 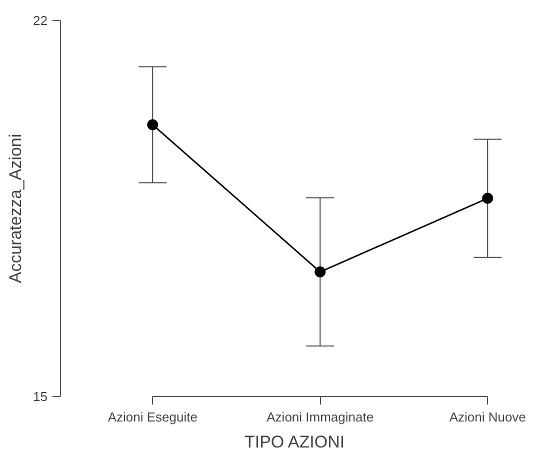 I want to click on x-tick-label: Azioni Immaginate, so click(x=320, y=417).